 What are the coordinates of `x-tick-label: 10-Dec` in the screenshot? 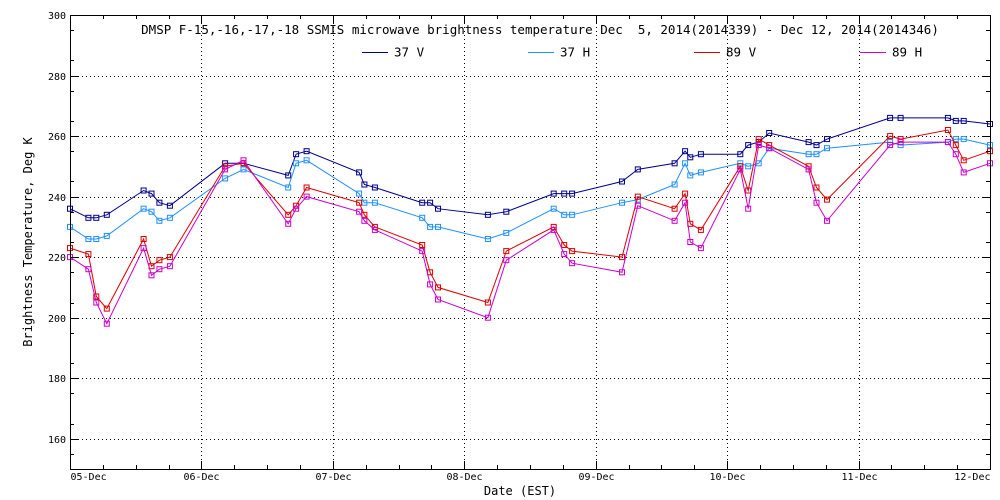 It's located at (727, 477).